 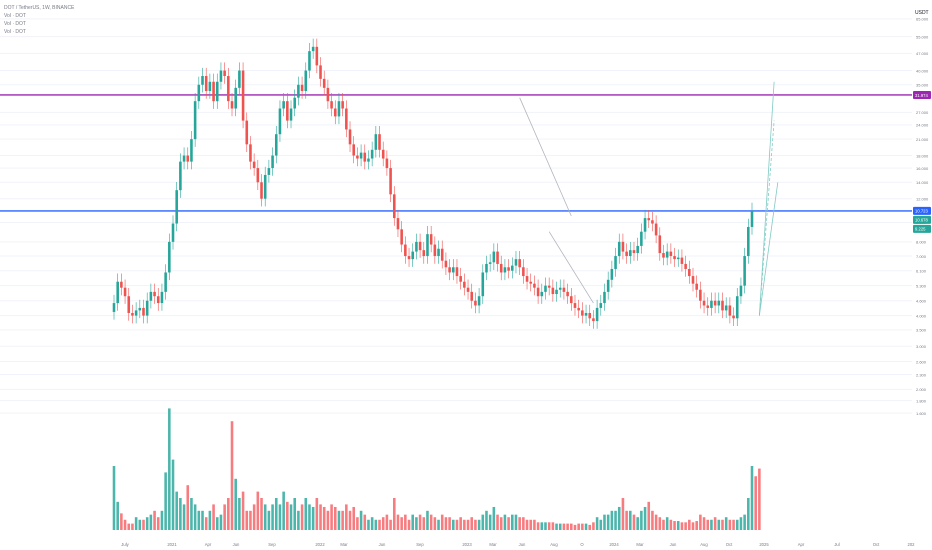 I want to click on price-tick-label: 16.000, so click(x=922, y=168).